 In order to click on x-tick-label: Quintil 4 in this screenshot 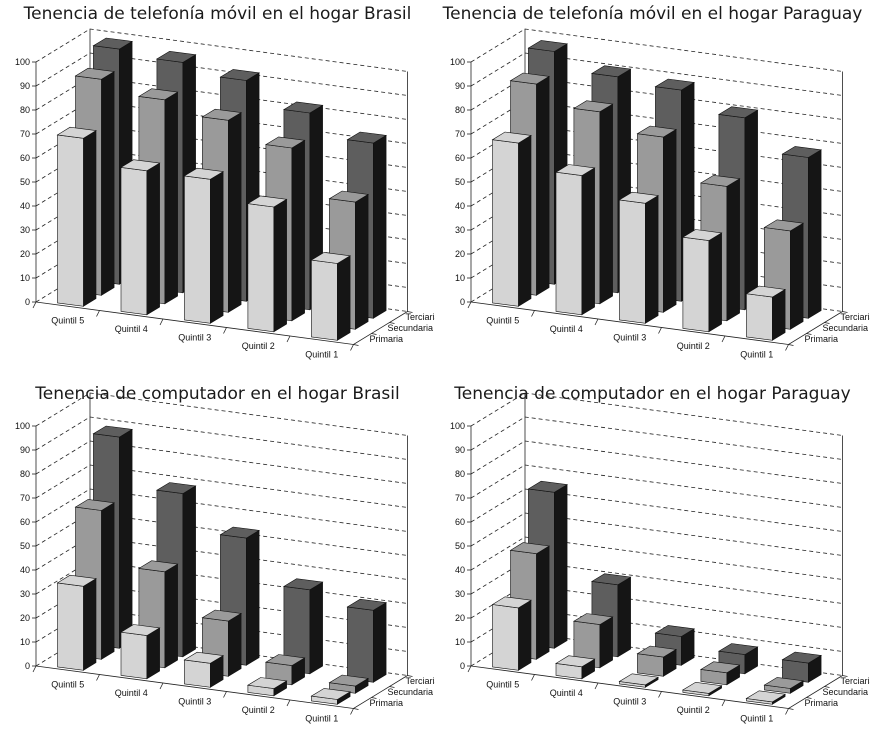, I will do `click(131, 329)`.